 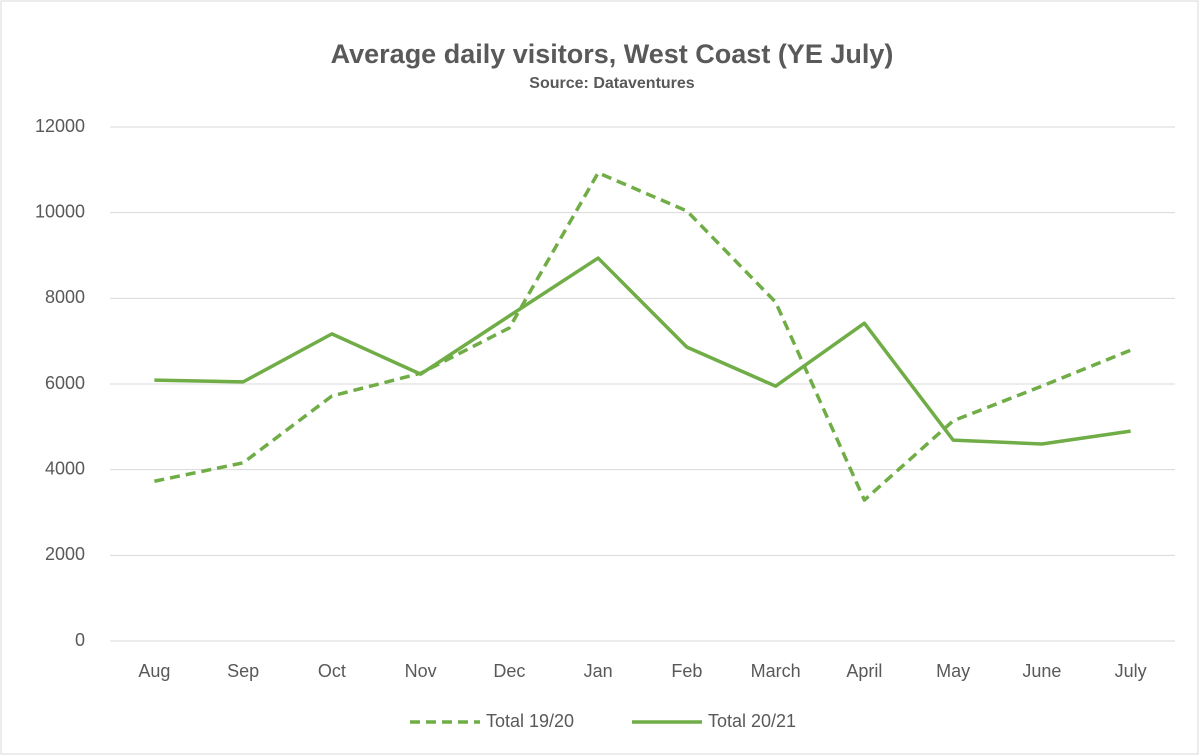 What do you see at coordinates (686, 671) in the screenshot?
I see `x-tick-label: Feb` at bounding box center [686, 671].